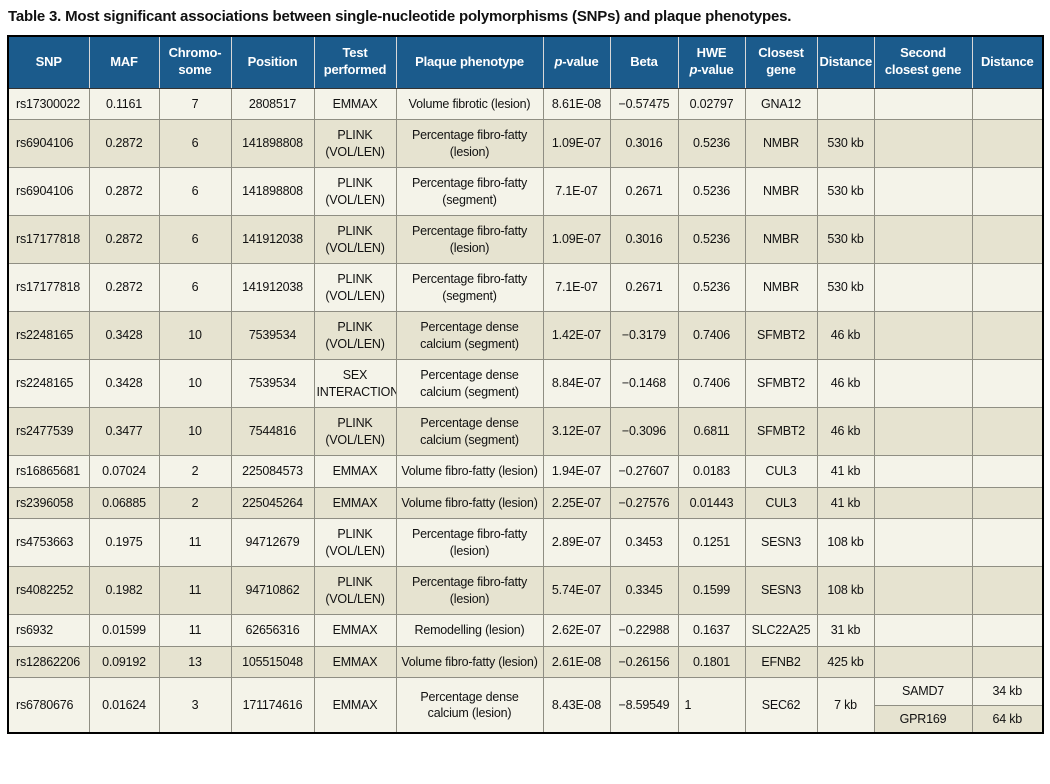 This screenshot has width=1050, height=784. I want to click on cell-maf: 0.09192, so click(124, 661).